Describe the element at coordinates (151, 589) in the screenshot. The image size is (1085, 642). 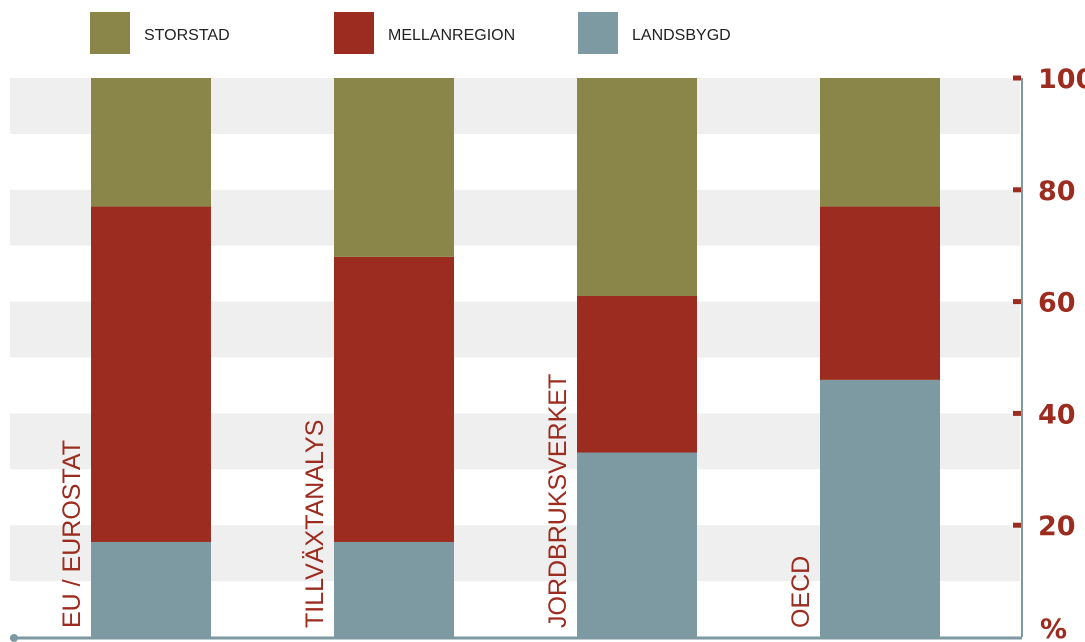
I see `bar-eu-eurostat-landsbygd` at that location.